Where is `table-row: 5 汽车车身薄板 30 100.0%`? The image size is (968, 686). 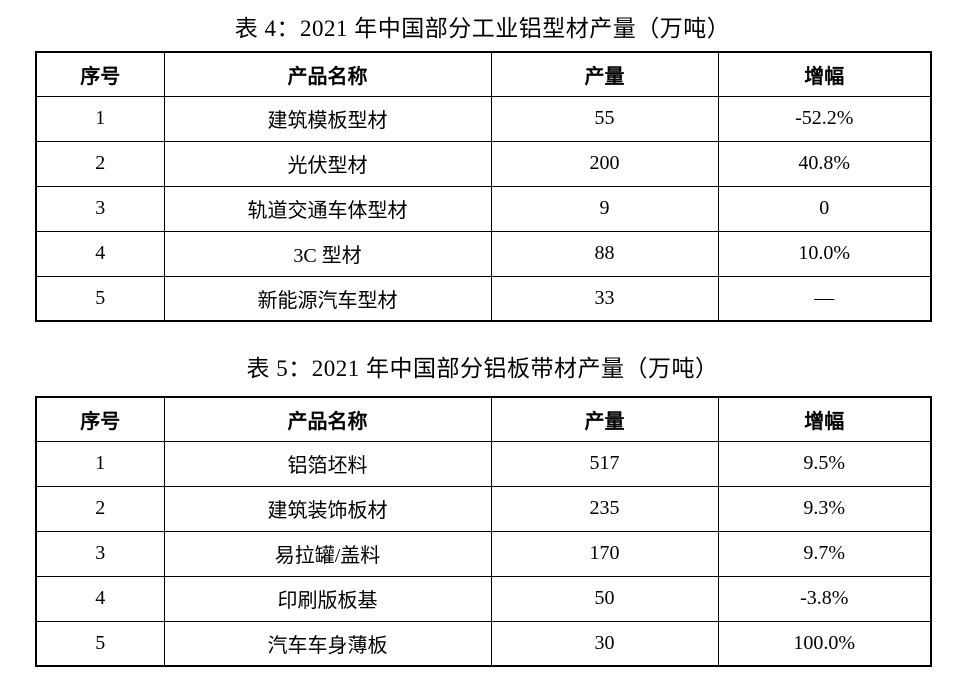 table-row: 5 汽车车身薄板 30 100.0% is located at coordinates (483, 643).